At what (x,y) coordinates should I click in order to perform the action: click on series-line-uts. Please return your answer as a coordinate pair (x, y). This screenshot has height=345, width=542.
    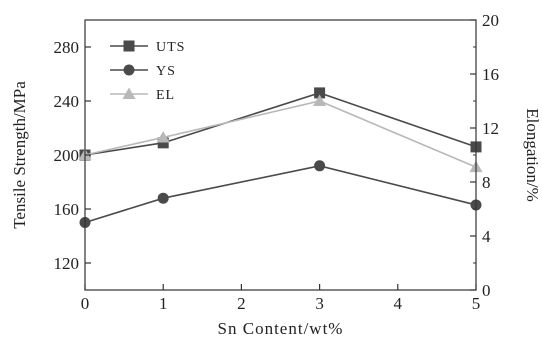
    Looking at the image, I should click on (280, 124).